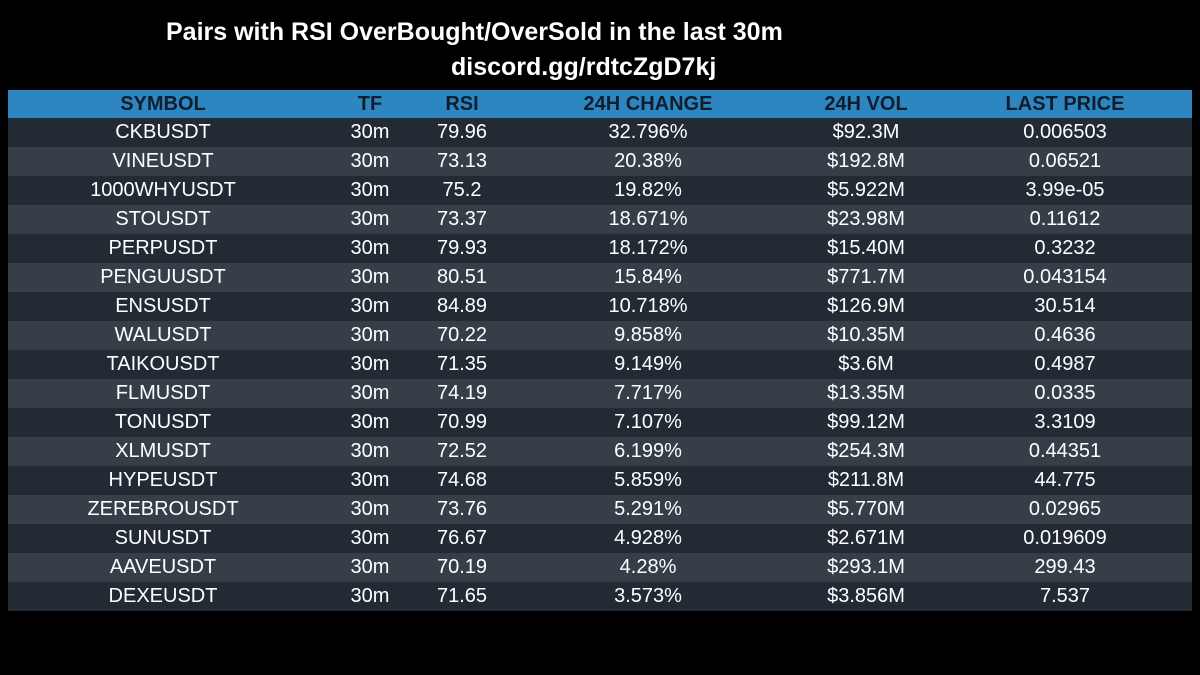 The width and height of the screenshot is (1200, 675). Describe the element at coordinates (462, 596) in the screenshot. I see `cell-rsi: 71.65` at that location.